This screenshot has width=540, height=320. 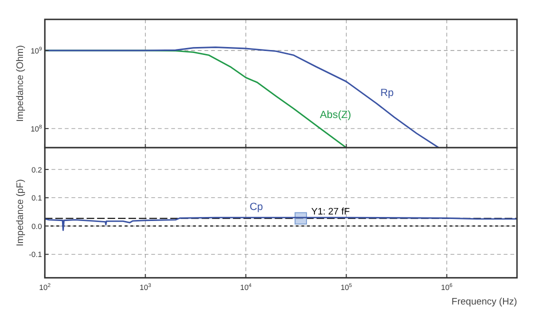 I want to click on x-tick-label: 10$^{4}$, so click(x=246, y=287).